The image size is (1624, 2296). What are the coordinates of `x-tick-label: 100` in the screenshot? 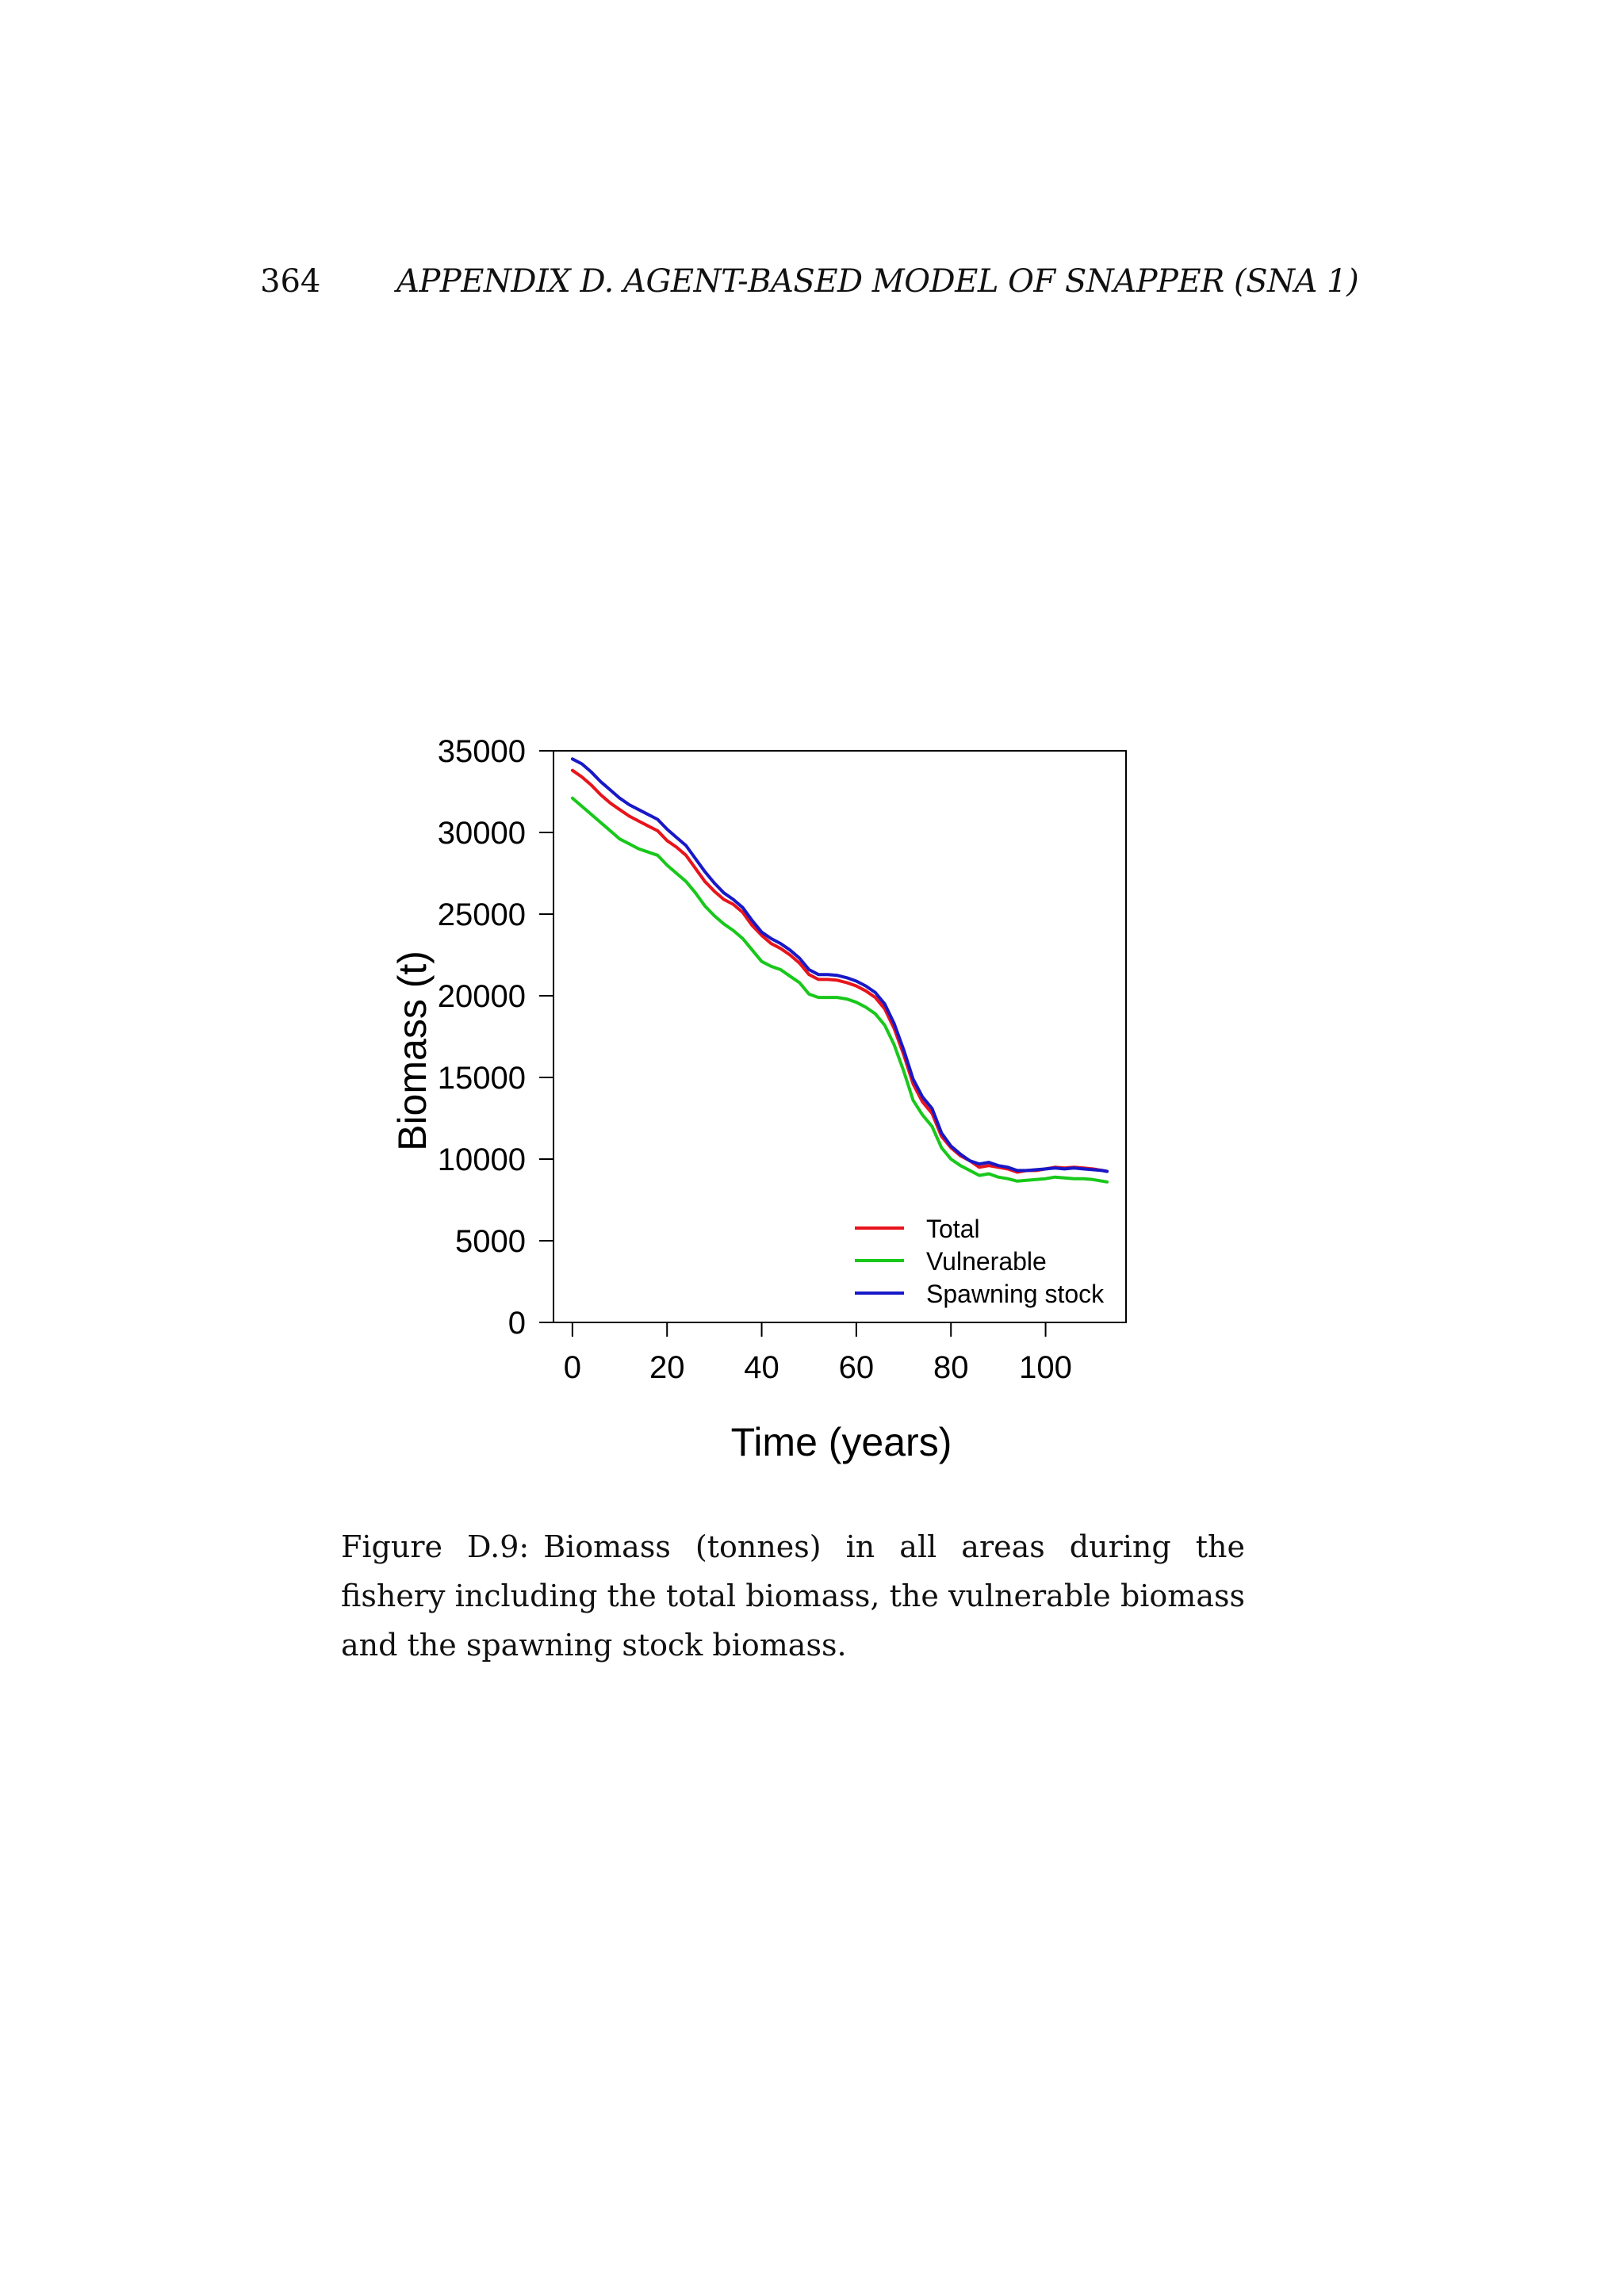 It's located at (1045, 1368).